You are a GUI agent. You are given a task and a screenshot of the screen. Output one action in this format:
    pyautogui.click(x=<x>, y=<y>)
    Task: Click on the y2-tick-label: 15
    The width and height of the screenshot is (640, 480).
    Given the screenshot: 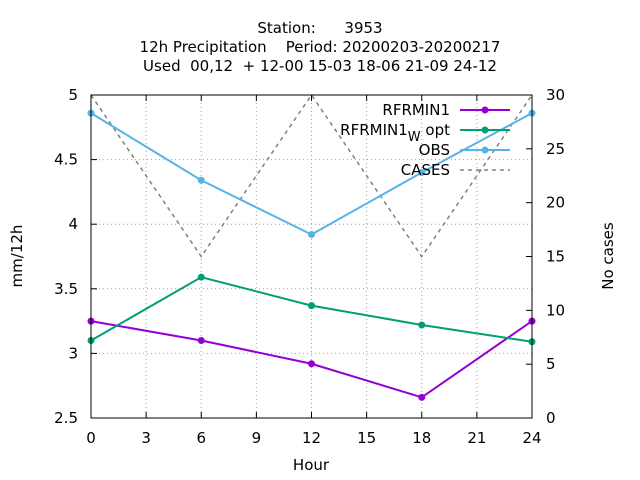 What is the action you would take?
    pyautogui.click(x=555, y=257)
    